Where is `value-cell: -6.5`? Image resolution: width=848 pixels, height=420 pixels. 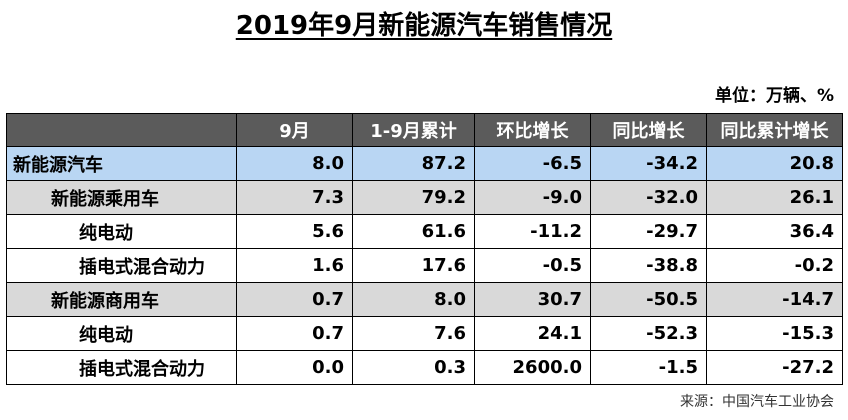 value-cell: -6.5 is located at coordinates (532, 163).